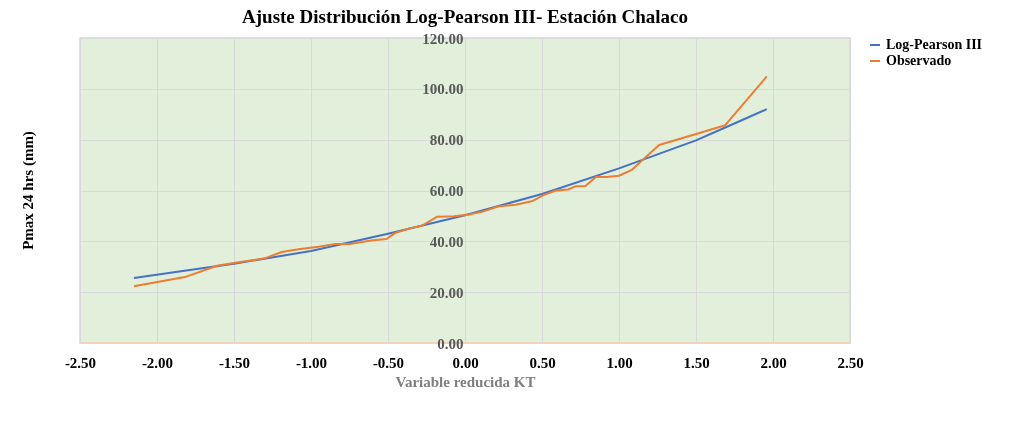 Image resolution: width=1027 pixels, height=441 pixels. I want to click on x-axis-title: Variable reducida KT, so click(465, 381).